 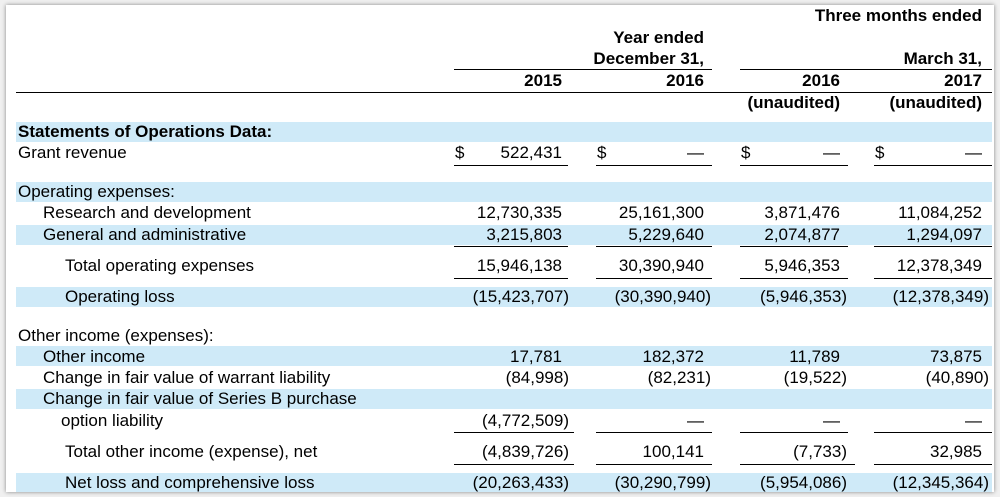 What do you see at coordinates (525, 451) in the screenshot?
I see `cell-value: (4,839,726)` at bounding box center [525, 451].